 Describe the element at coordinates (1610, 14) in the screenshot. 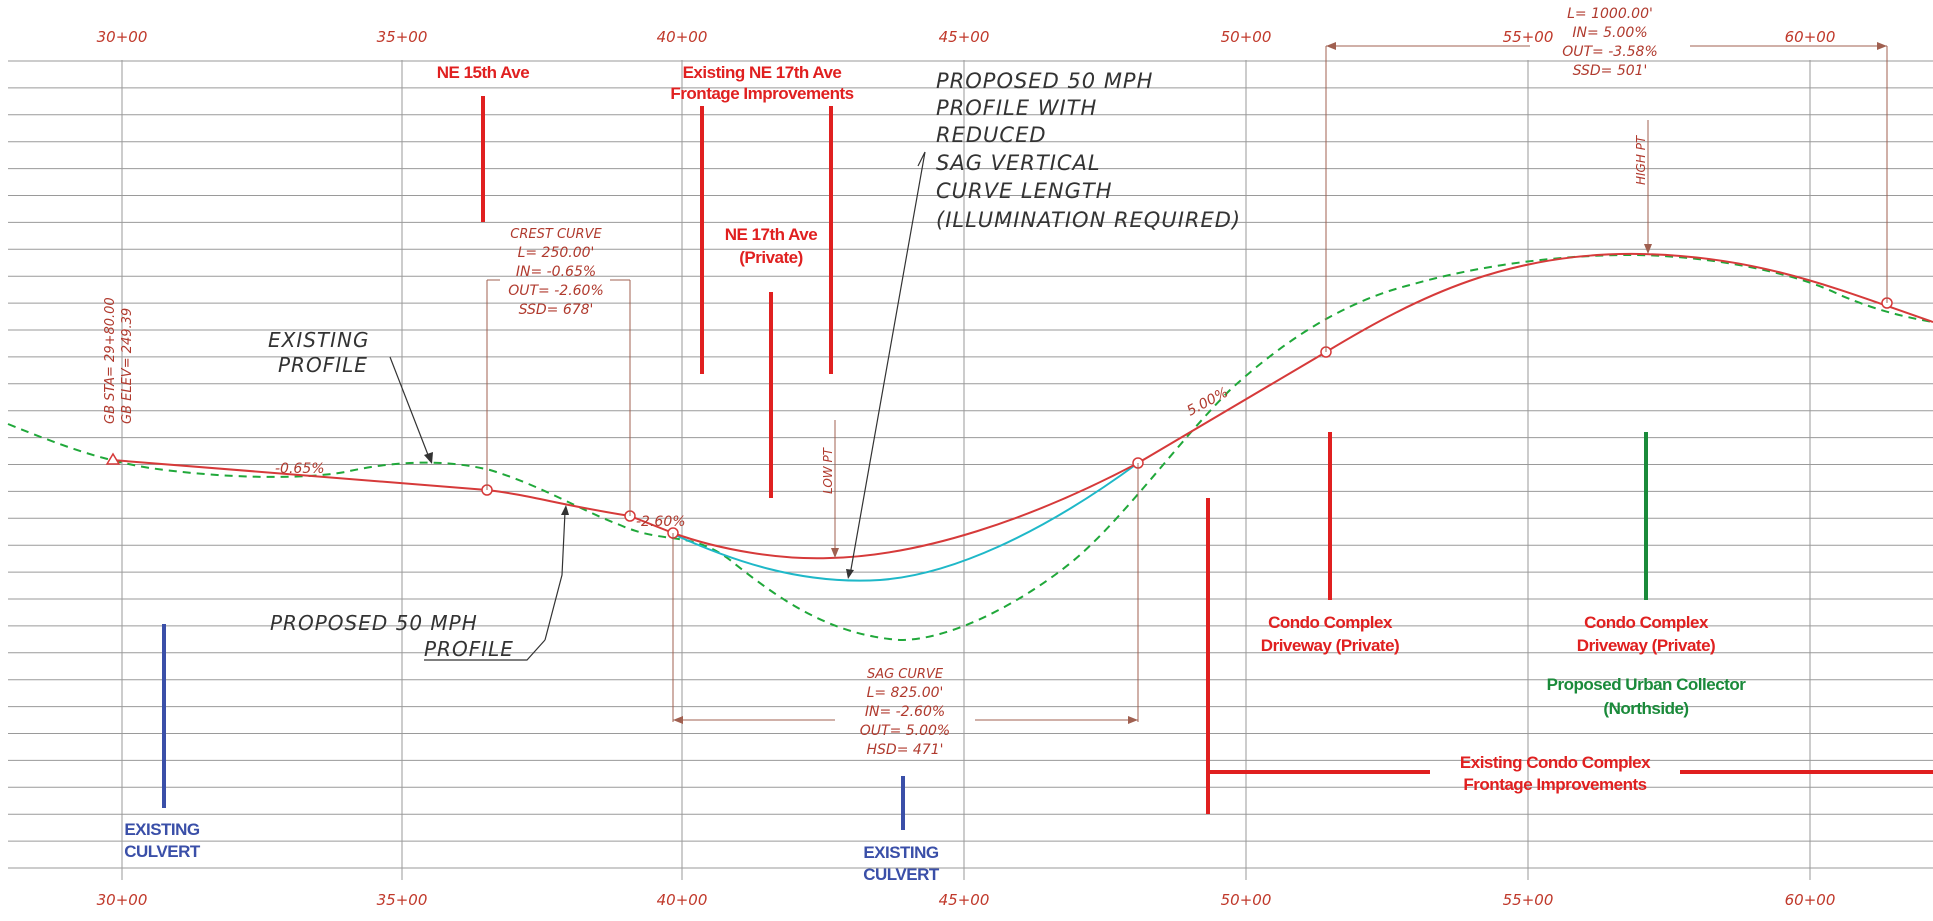

I see `summit-curve-data: L= 1000.00'` at that location.